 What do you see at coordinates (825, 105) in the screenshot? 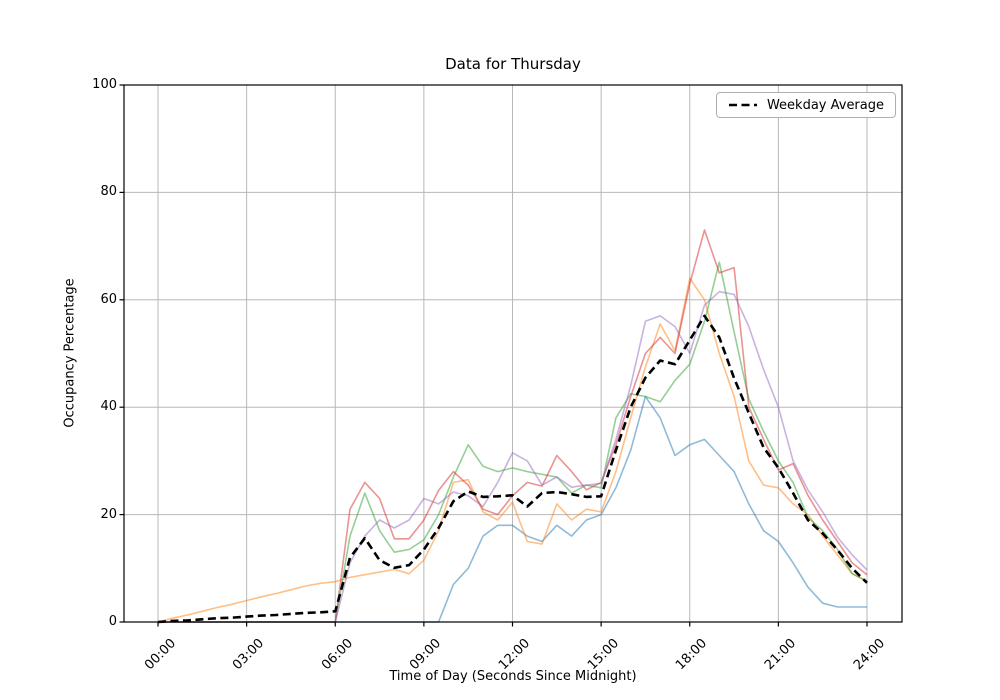
I see `legend-label: Weekday Average` at bounding box center [825, 105].